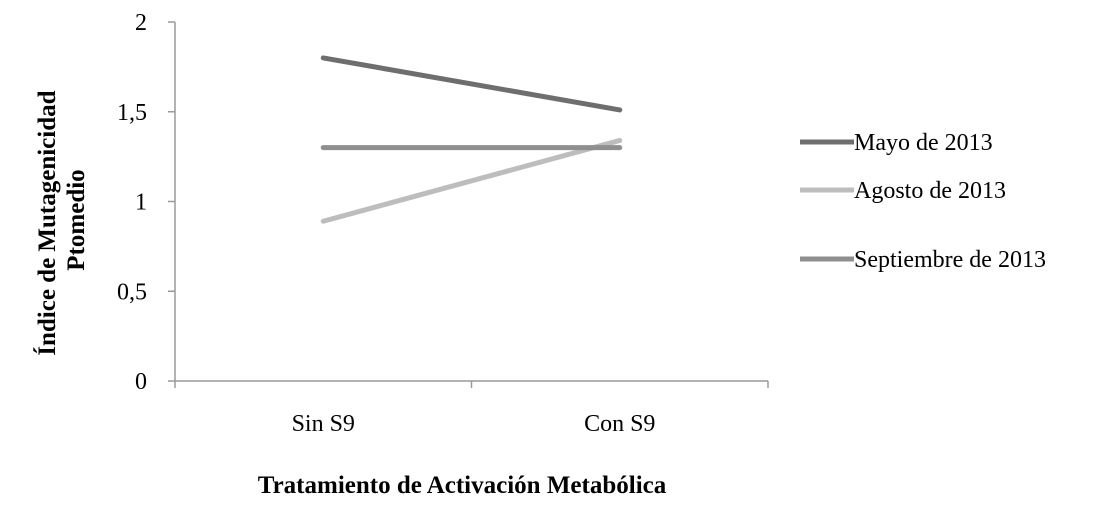 The image size is (1113, 507). I want to click on y-tick-label: 1, so click(141, 203).